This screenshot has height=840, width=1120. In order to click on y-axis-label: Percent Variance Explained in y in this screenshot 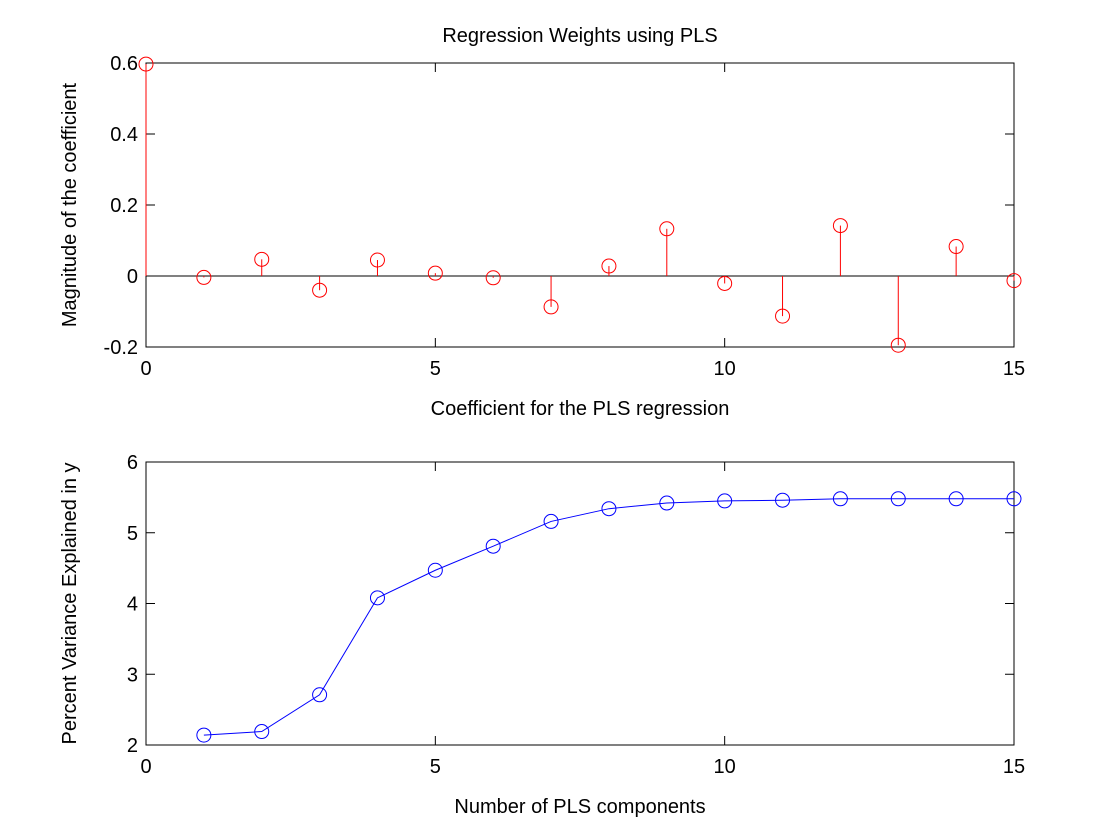, I will do `click(70, 603)`.